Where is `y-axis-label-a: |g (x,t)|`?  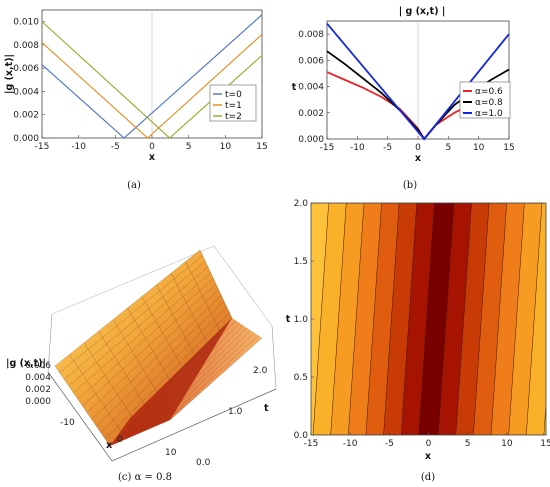 y-axis-label-a: |g (x,t)| is located at coordinates (9, 74).